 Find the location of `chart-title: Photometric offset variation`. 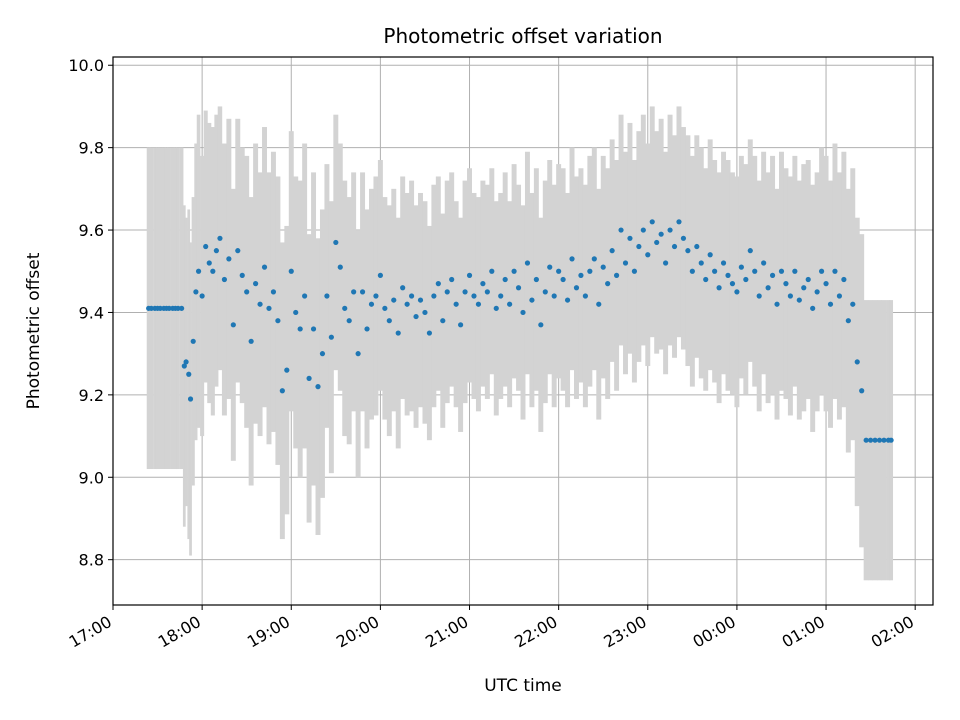

chart-title: Photometric offset variation is located at coordinates (522, 36).